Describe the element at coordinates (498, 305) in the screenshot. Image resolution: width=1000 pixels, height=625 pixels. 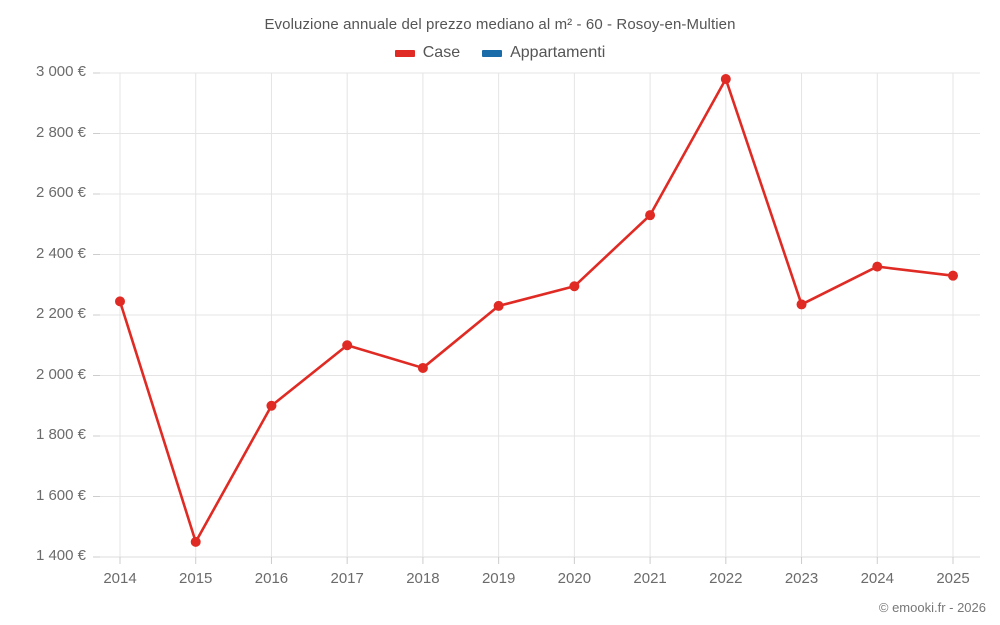
I see `data-point: 2019: 2230 €` at that location.